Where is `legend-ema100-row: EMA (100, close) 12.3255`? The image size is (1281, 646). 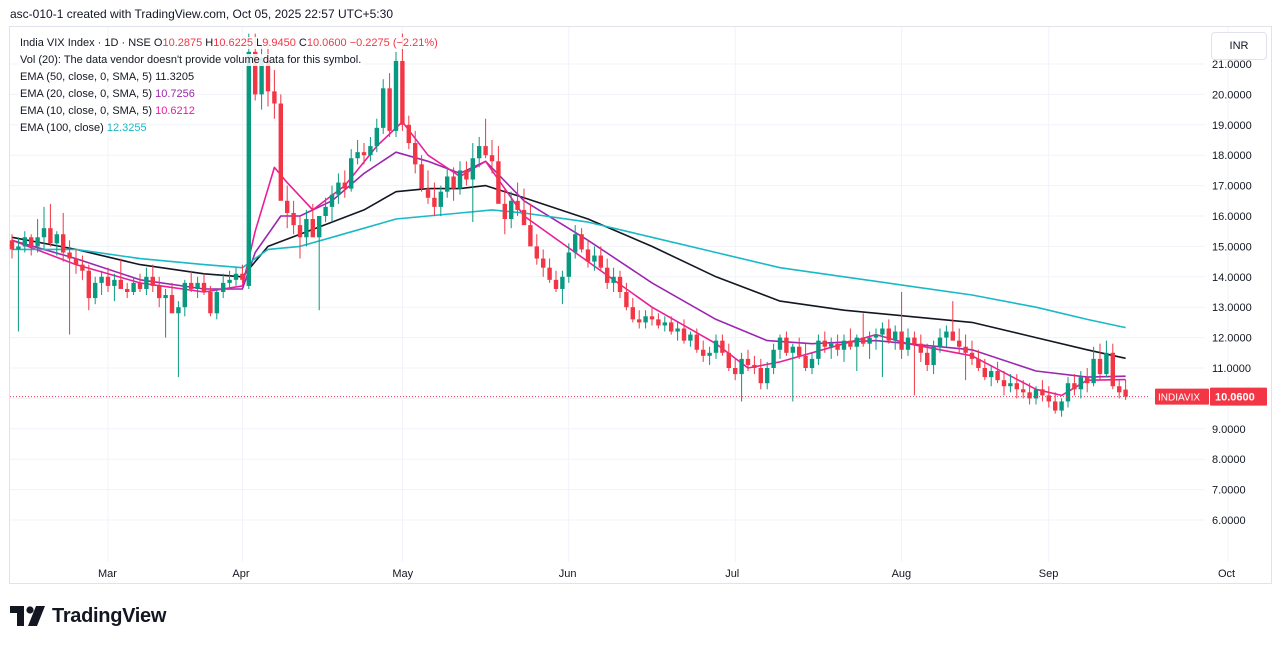
legend-ema100-row: EMA (100, close) 12.3255 is located at coordinates (229, 128).